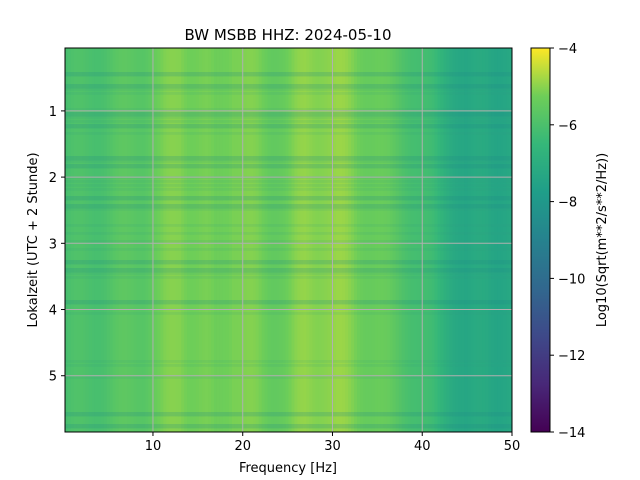  I want to click on x-tick-label: 10, so click(153, 446).